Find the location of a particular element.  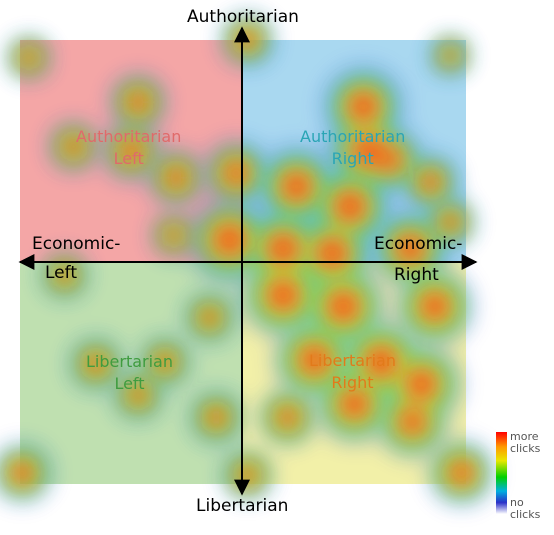

axis-label-right-line1: Economic- is located at coordinates (418, 244).